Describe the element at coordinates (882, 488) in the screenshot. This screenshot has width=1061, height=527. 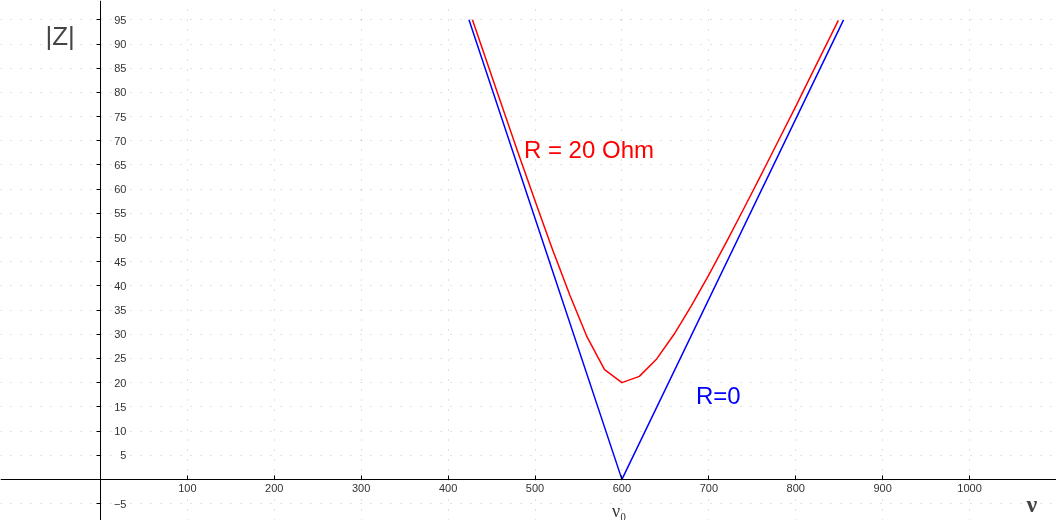
I see `x-tick-label: 900` at that location.